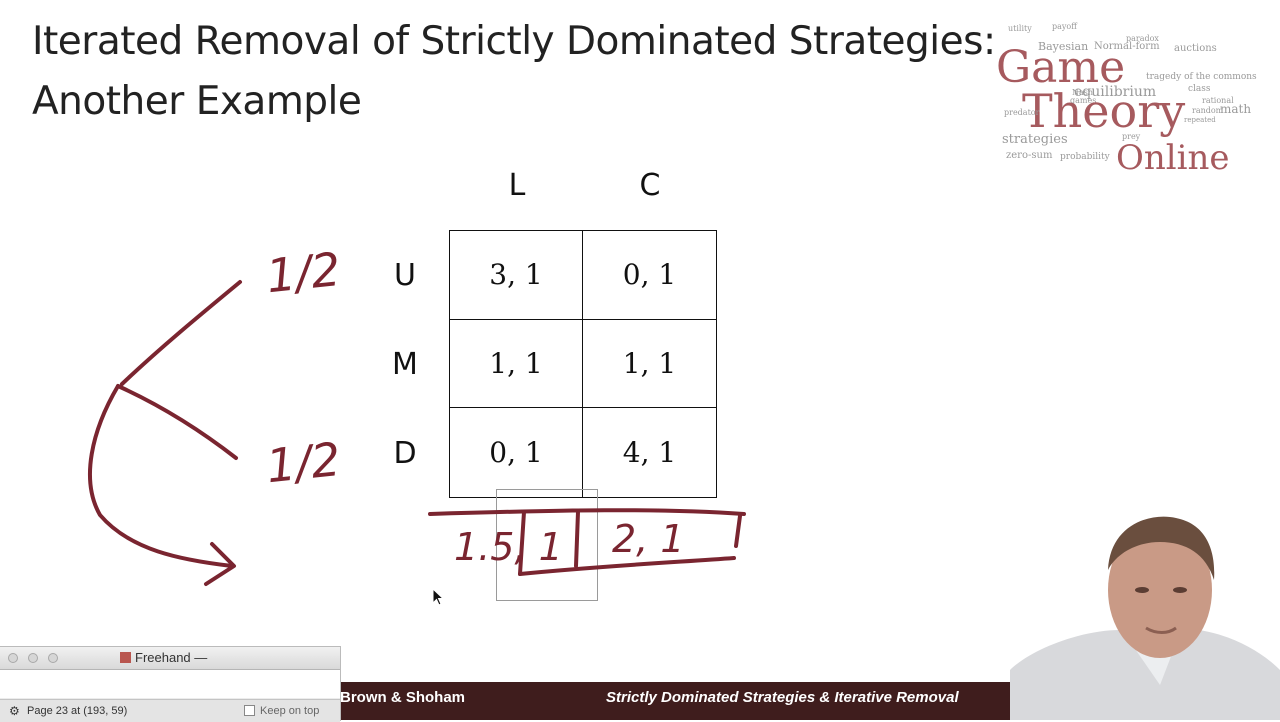  I want to click on column-header-l: L, so click(517, 185).